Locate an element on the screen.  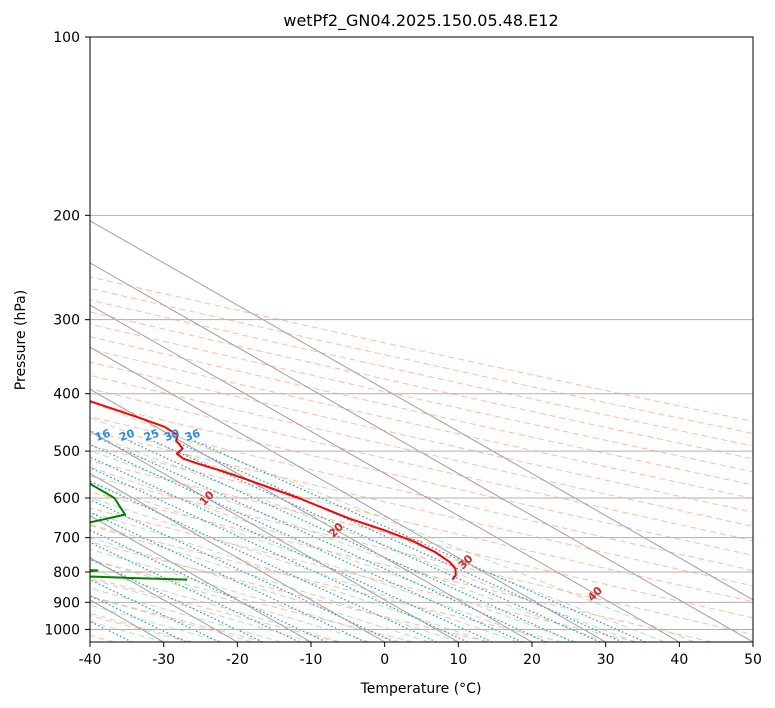
mixing-ratio-label: 36 is located at coordinates (192, 435).